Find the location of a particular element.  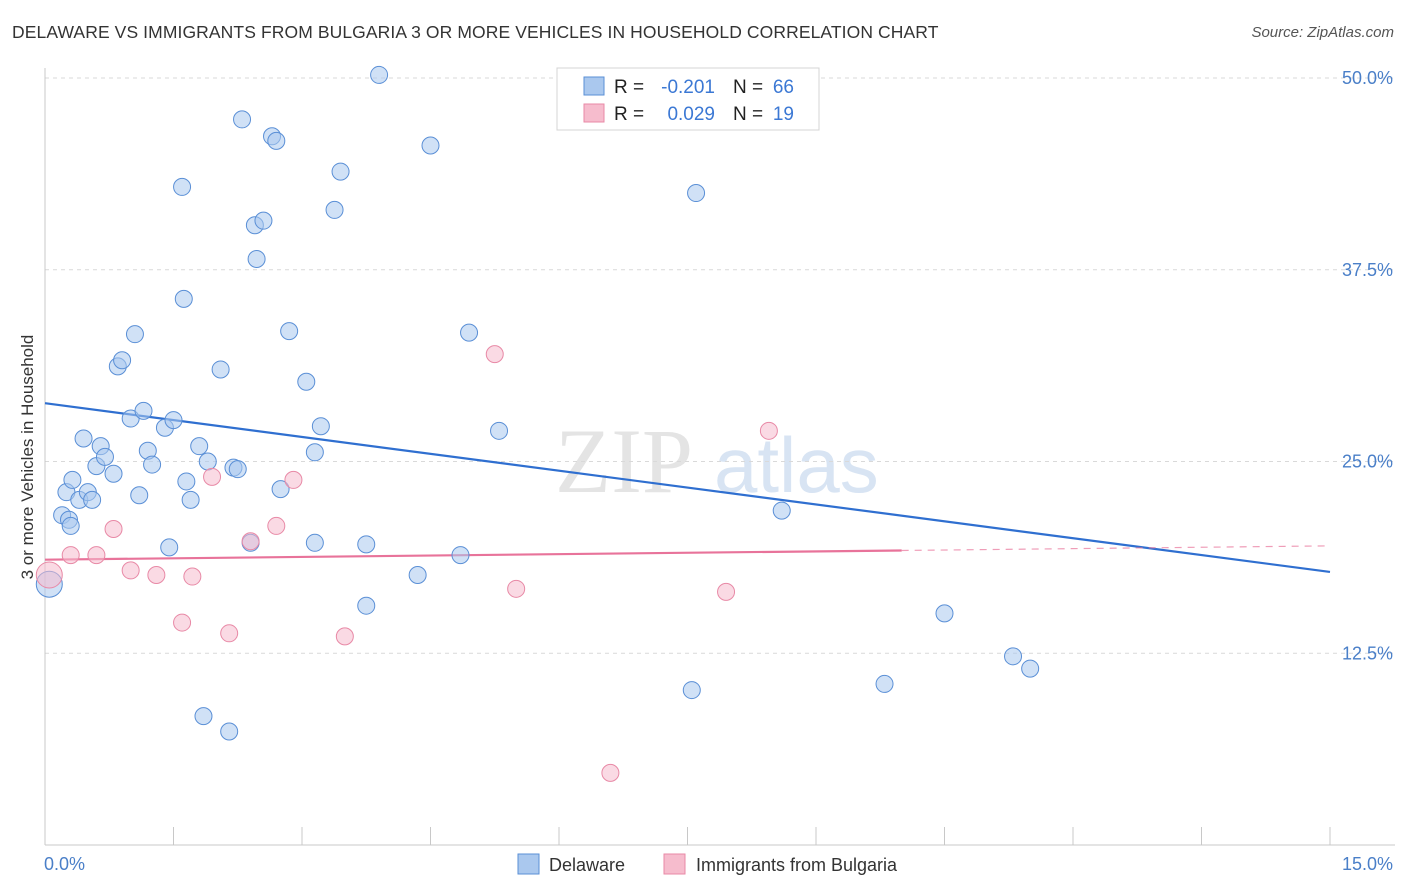

stats-r-label-bulgaria: R = is located at coordinates (629, 114).